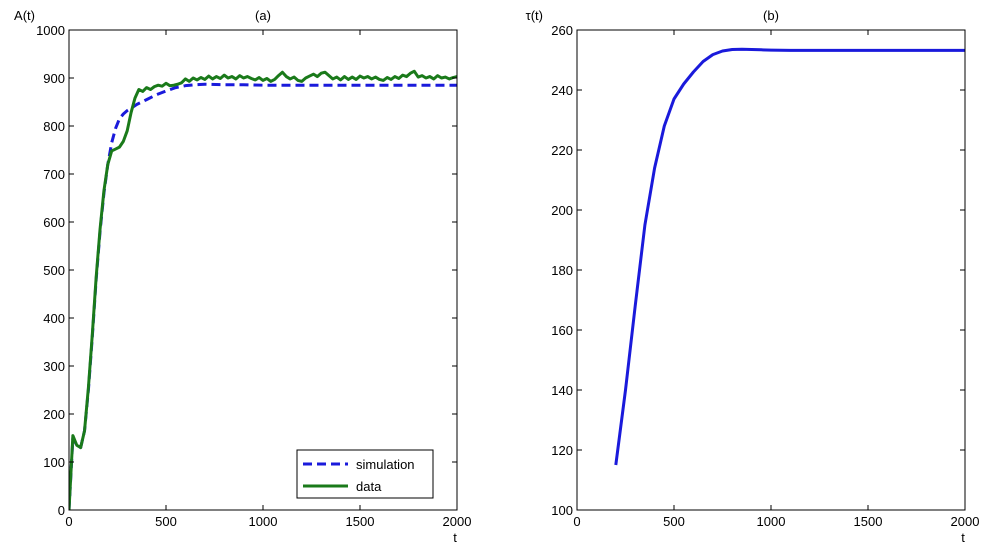 This screenshot has width=988, height=550. Describe the element at coordinates (385, 464) in the screenshot. I see `legend-label-simulation: simulation` at that location.